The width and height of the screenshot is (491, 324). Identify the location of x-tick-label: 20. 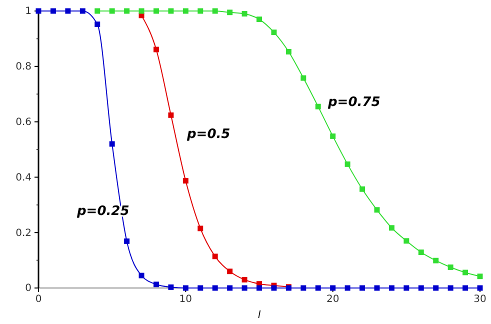
(333, 300).